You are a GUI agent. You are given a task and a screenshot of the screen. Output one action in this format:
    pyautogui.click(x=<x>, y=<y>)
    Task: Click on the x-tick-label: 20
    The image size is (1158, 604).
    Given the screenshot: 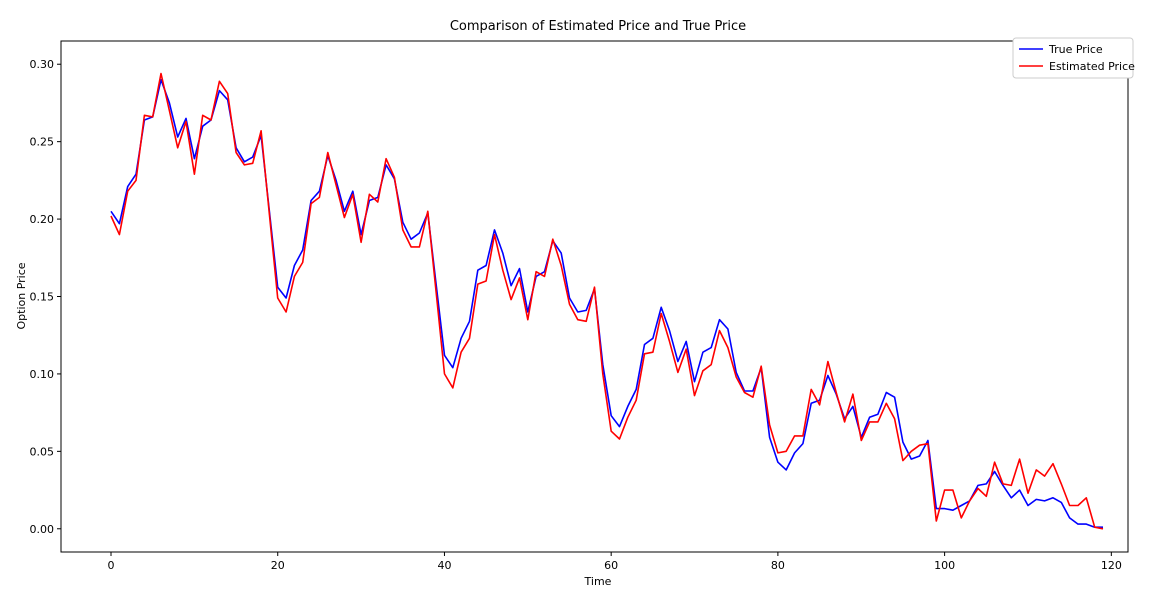 What is the action you would take?
    pyautogui.click(x=278, y=565)
    